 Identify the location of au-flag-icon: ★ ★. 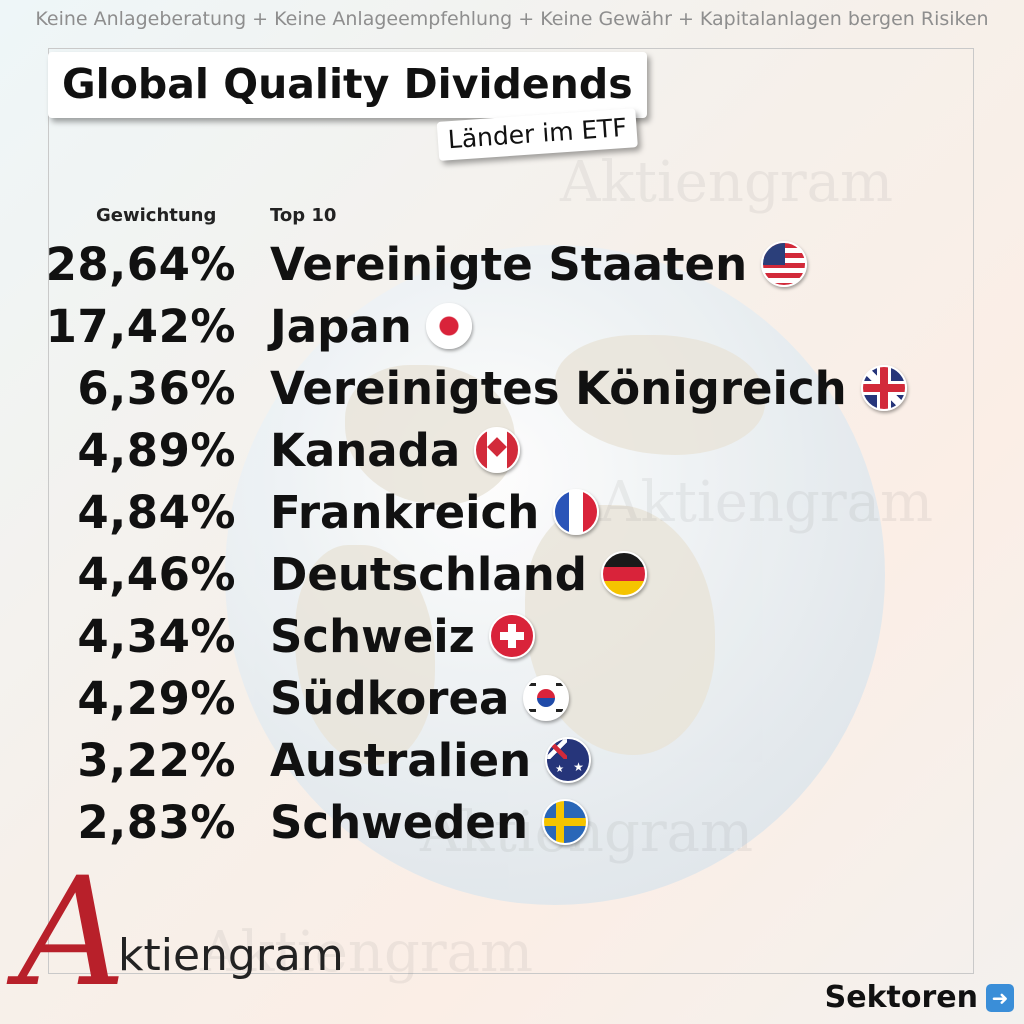
(568, 760).